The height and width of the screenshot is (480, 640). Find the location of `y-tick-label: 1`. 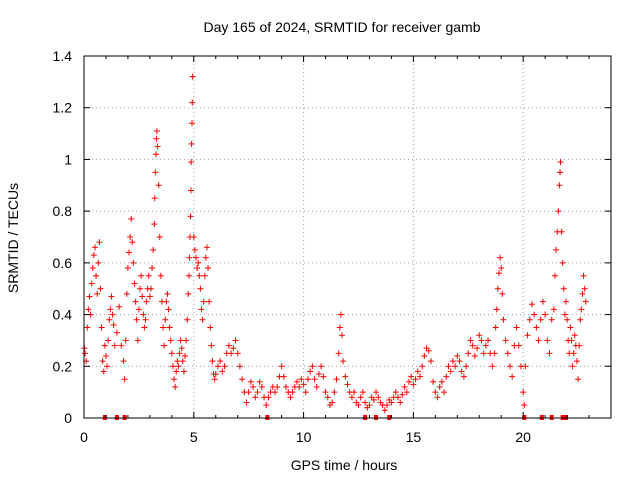

y-tick-label: 1 is located at coordinates (68, 159).